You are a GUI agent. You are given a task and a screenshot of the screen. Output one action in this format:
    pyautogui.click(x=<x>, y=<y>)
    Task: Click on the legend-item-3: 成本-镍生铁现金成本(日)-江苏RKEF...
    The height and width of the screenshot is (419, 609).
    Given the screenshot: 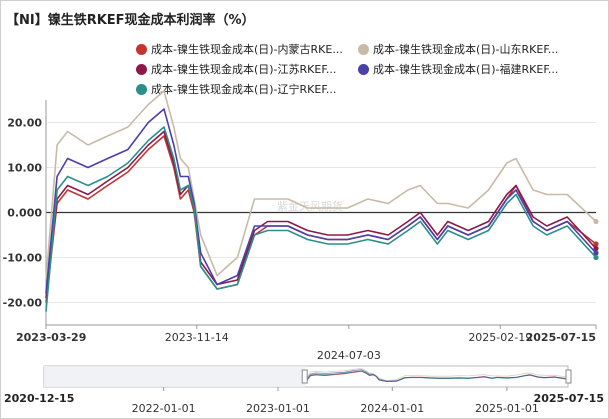 What is the action you would take?
    pyautogui.click(x=236, y=69)
    